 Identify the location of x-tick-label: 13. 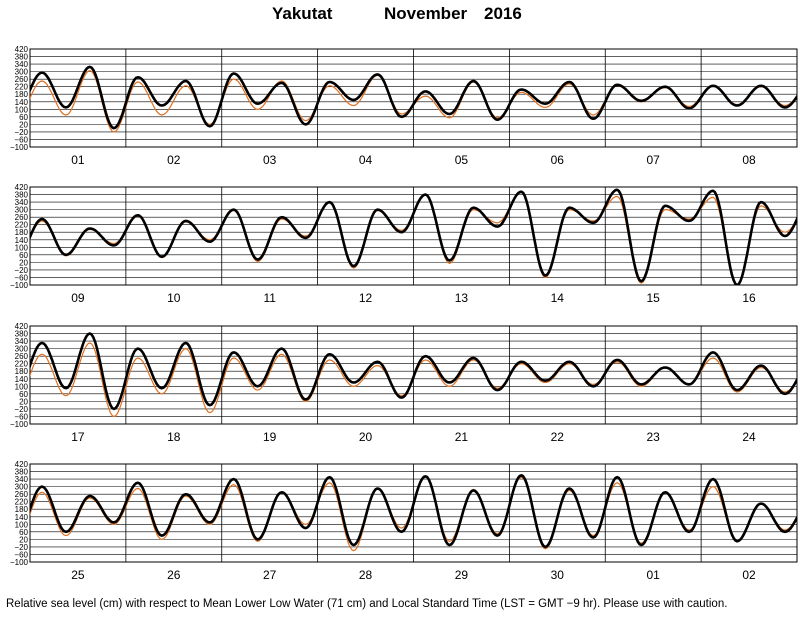
(462, 298).